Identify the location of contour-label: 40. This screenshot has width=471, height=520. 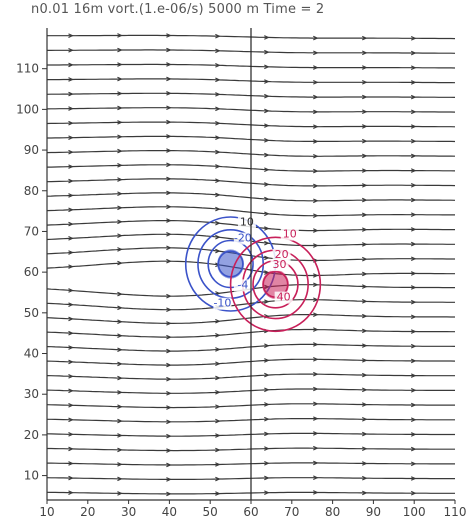
(284, 297).